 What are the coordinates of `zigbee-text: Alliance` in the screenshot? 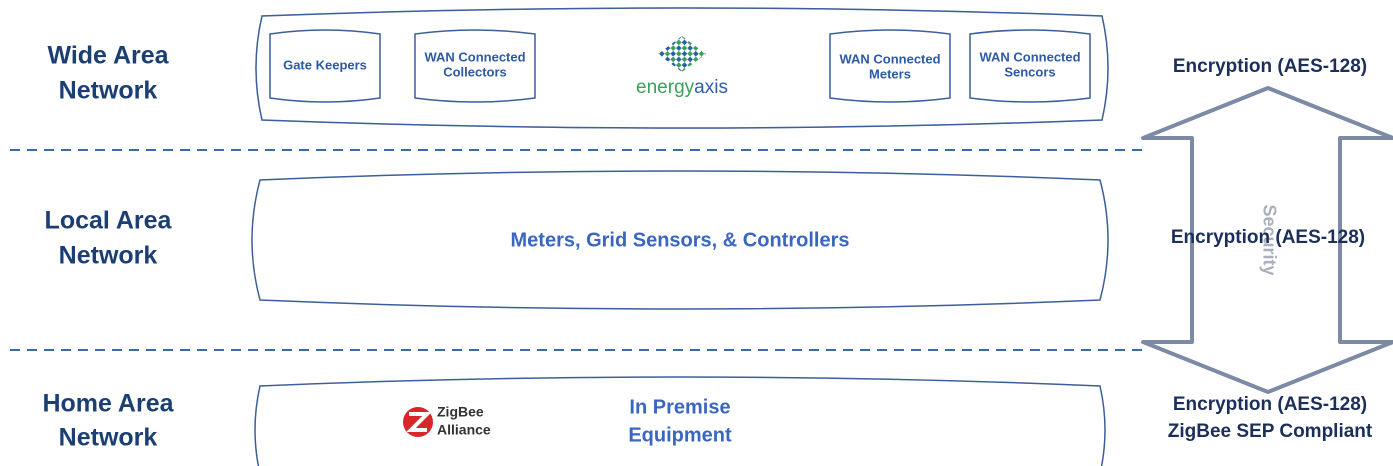 It's located at (464, 430).